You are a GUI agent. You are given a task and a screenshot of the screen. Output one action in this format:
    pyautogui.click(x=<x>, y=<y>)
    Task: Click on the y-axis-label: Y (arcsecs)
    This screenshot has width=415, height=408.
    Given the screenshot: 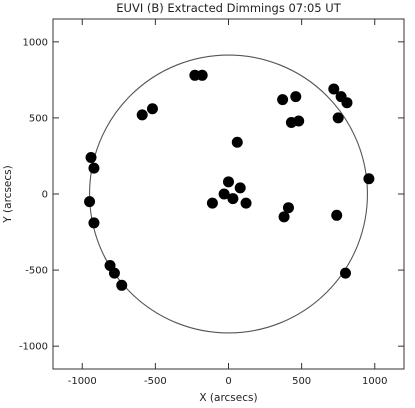 What is the action you would take?
    pyautogui.click(x=8, y=194)
    